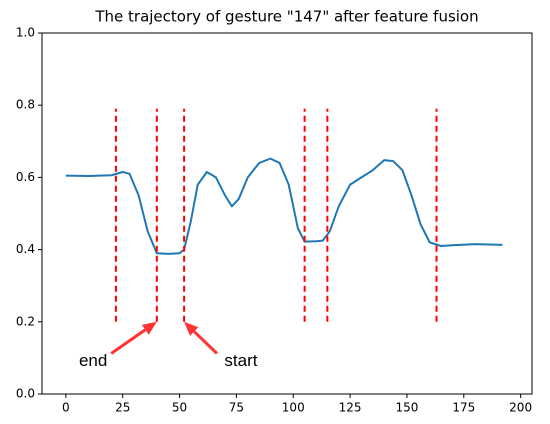 Image resolution: width=550 pixels, height=424 pixels. What do you see at coordinates (240, 360) in the screenshot?
I see `annotation-text: start` at bounding box center [240, 360].